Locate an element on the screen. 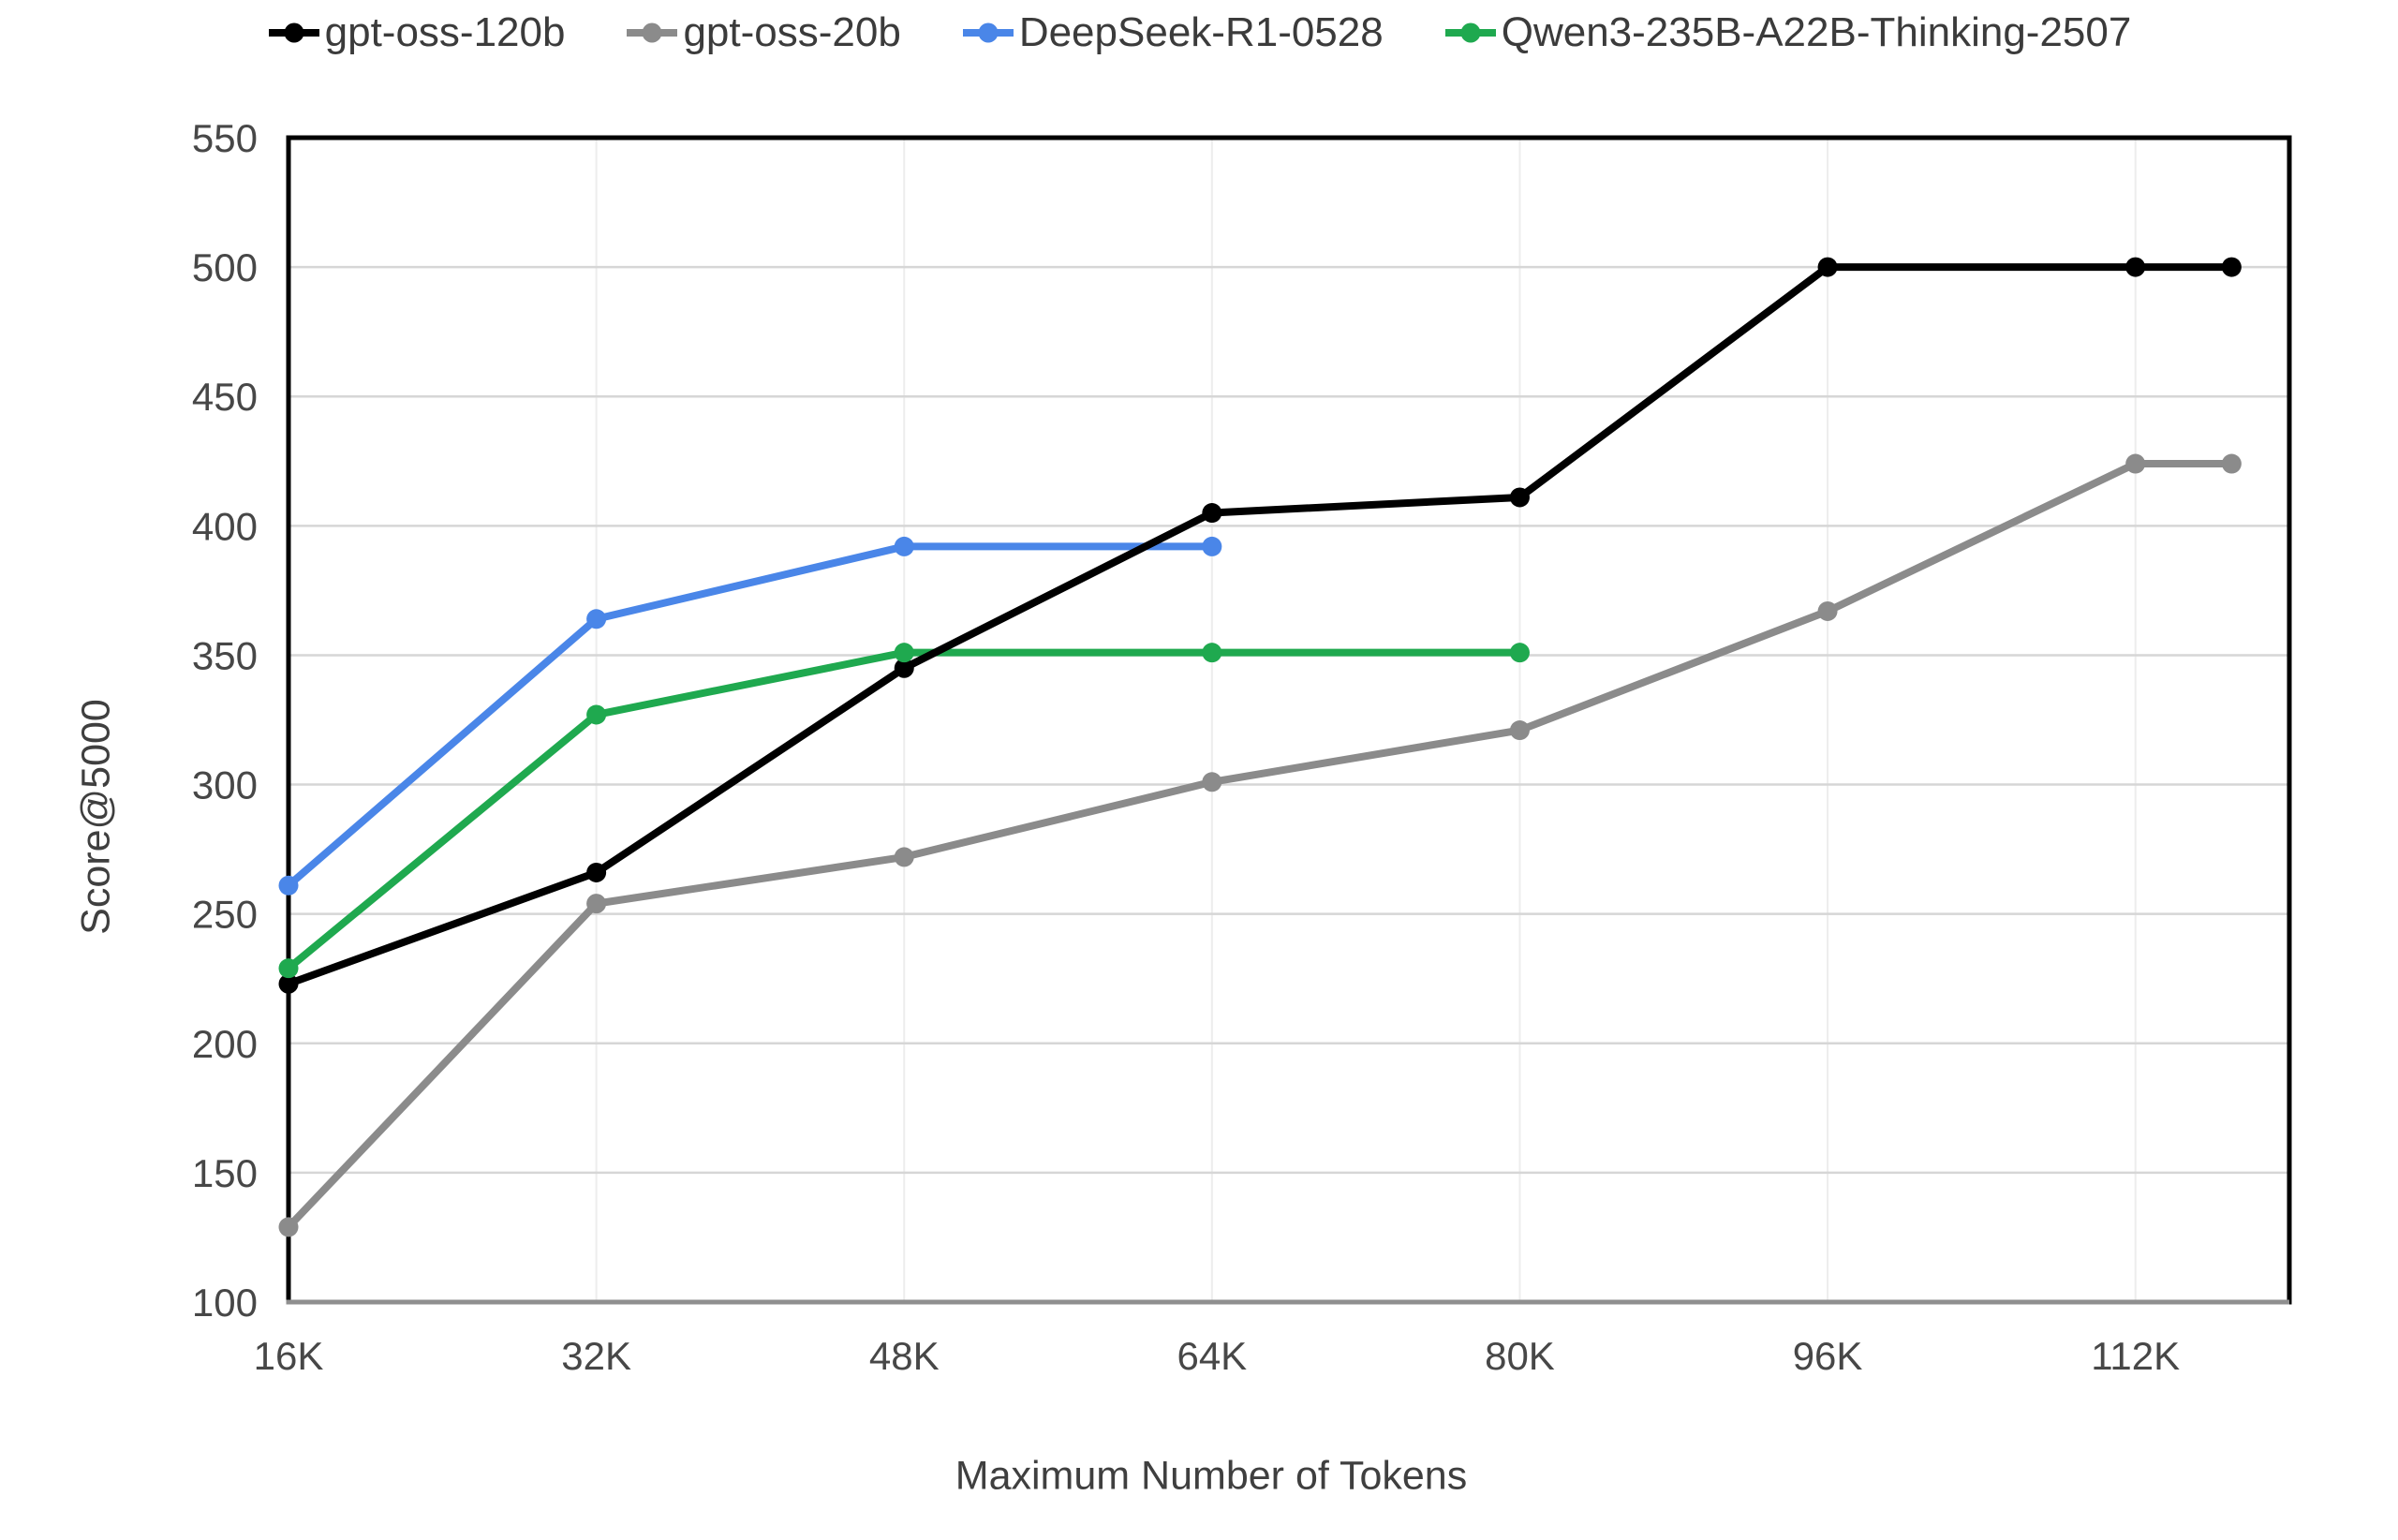 The image size is (2398, 1540). y-tick-label: 450 is located at coordinates (225, 397).